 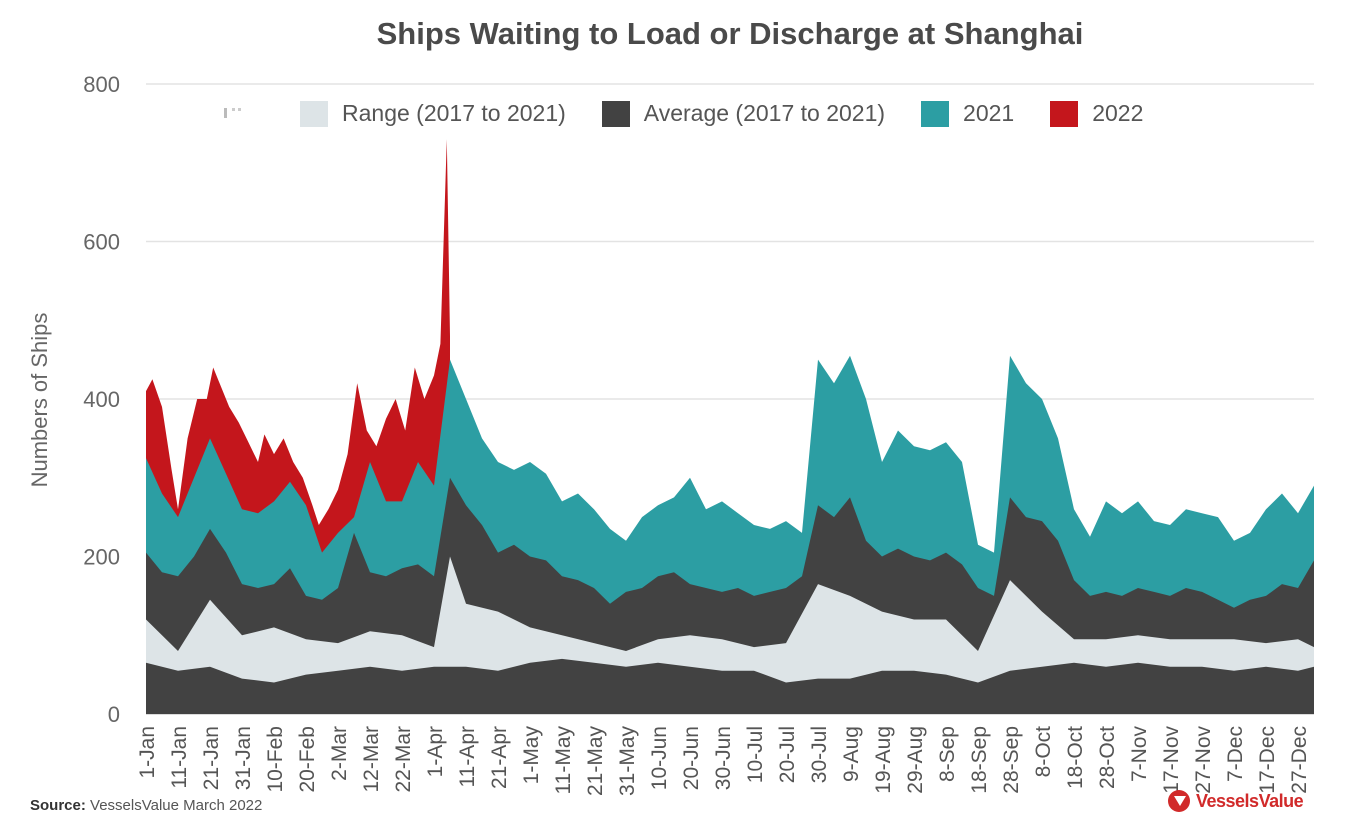 What do you see at coordinates (1064, 113) in the screenshot?
I see `legend-swatch-2022` at bounding box center [1064, 113].